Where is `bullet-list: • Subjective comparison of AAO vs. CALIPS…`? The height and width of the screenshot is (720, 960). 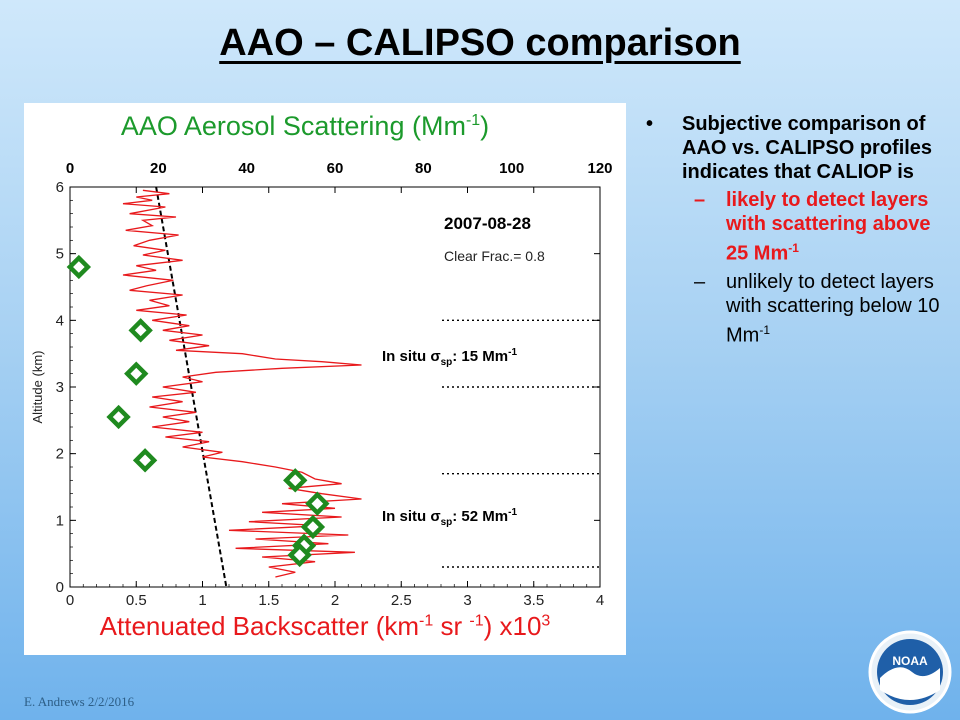
bullet-list: • Subjective comparison of AAO vs. CALIPS… is located at coordinates (796, 229).